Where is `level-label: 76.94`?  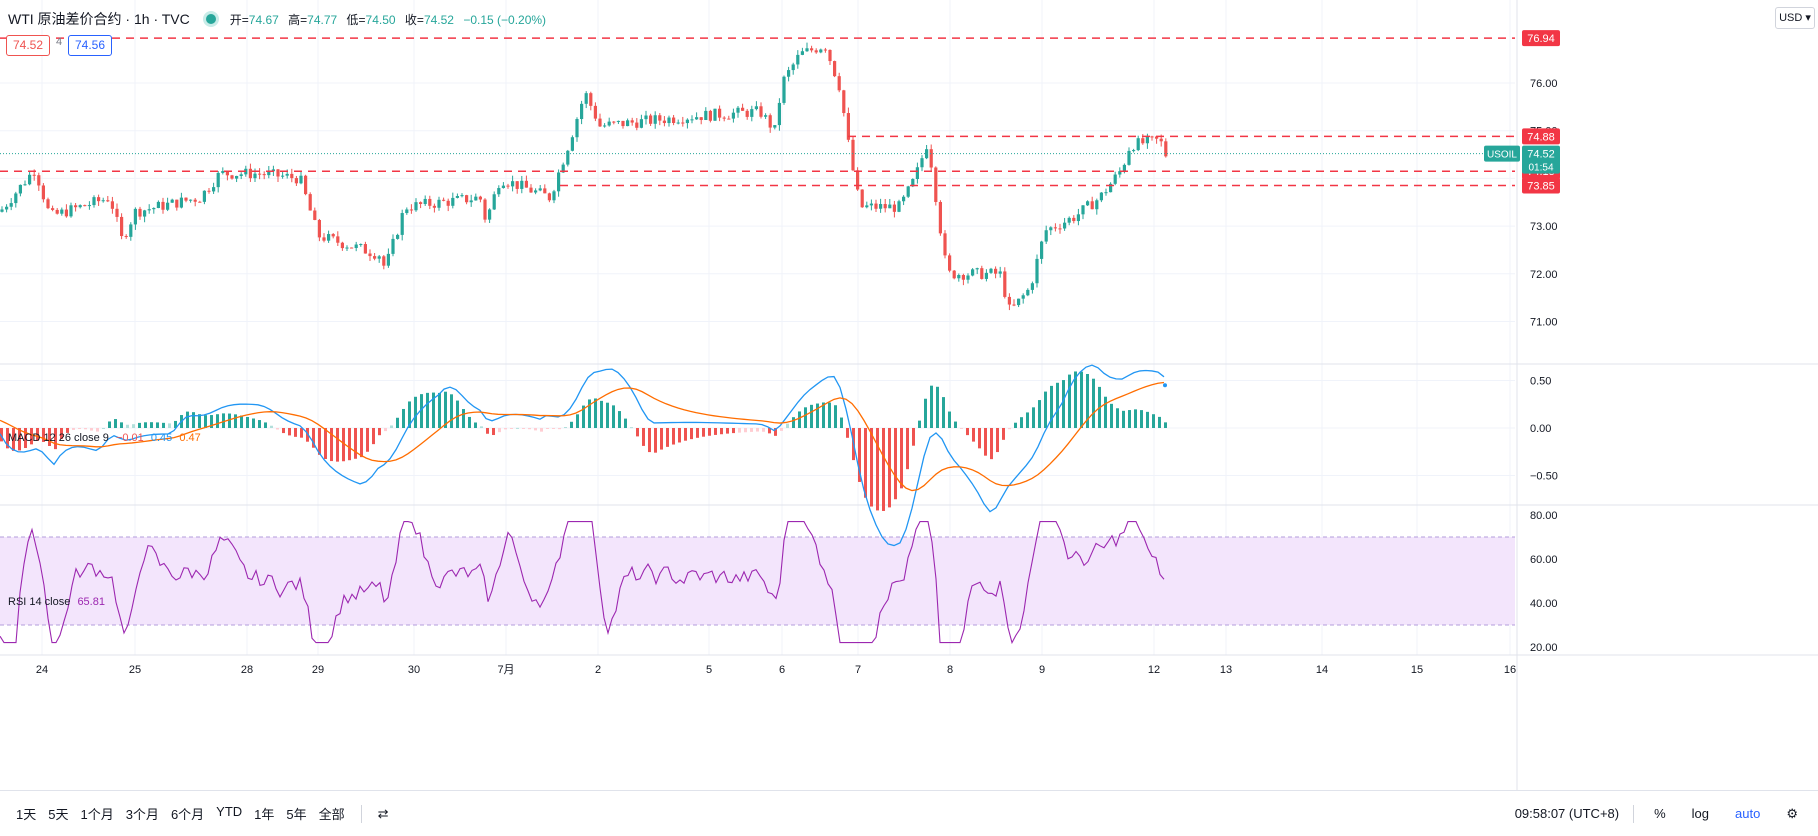
level-label: 76.94 is located at coordinates (1541, 39).